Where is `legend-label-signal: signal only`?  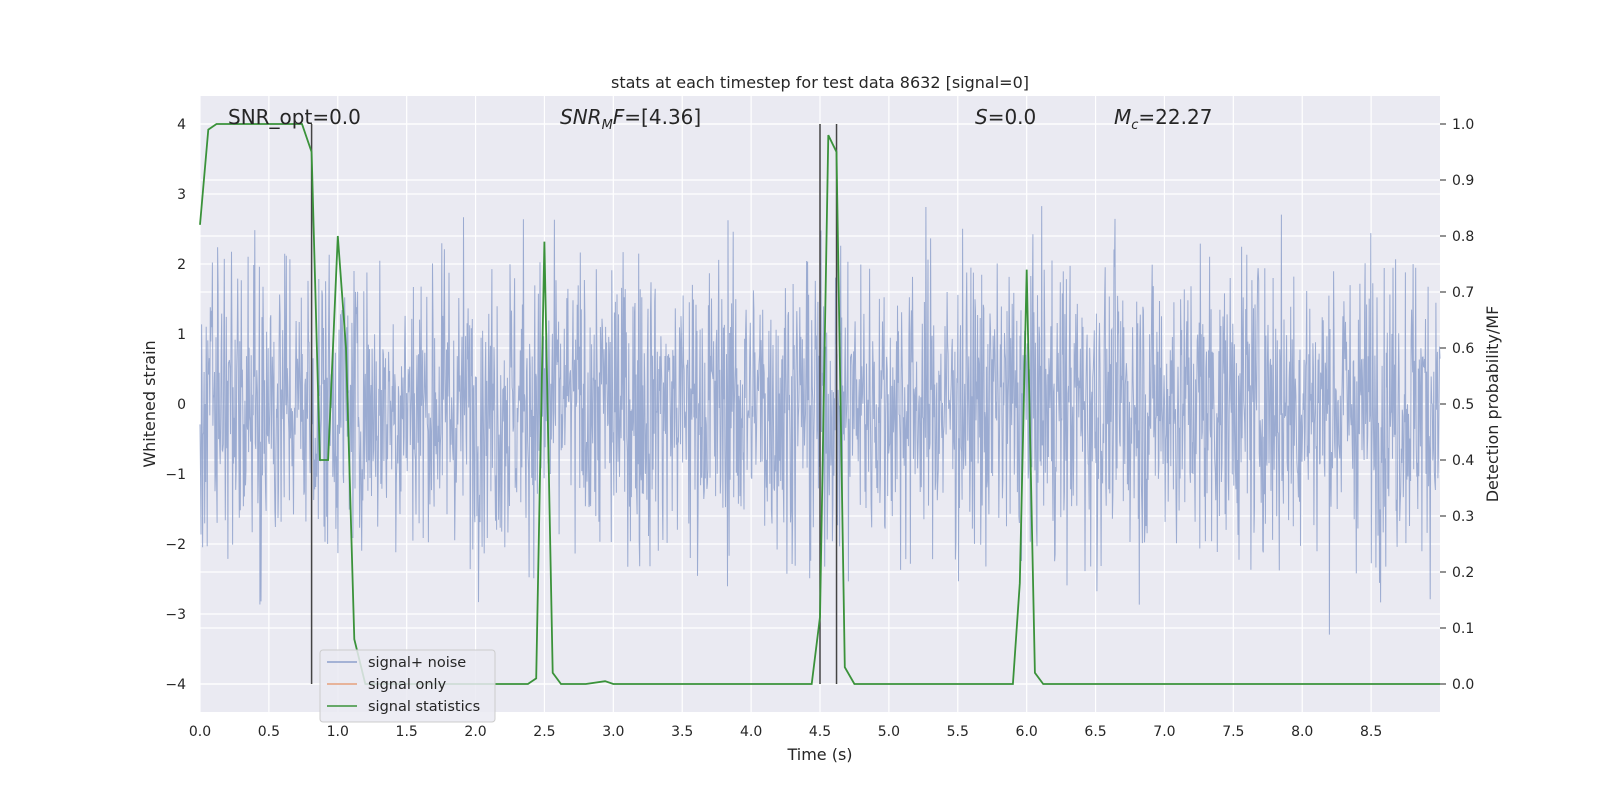
legend-label-signal: signal only is located at coordinates (407, 685).